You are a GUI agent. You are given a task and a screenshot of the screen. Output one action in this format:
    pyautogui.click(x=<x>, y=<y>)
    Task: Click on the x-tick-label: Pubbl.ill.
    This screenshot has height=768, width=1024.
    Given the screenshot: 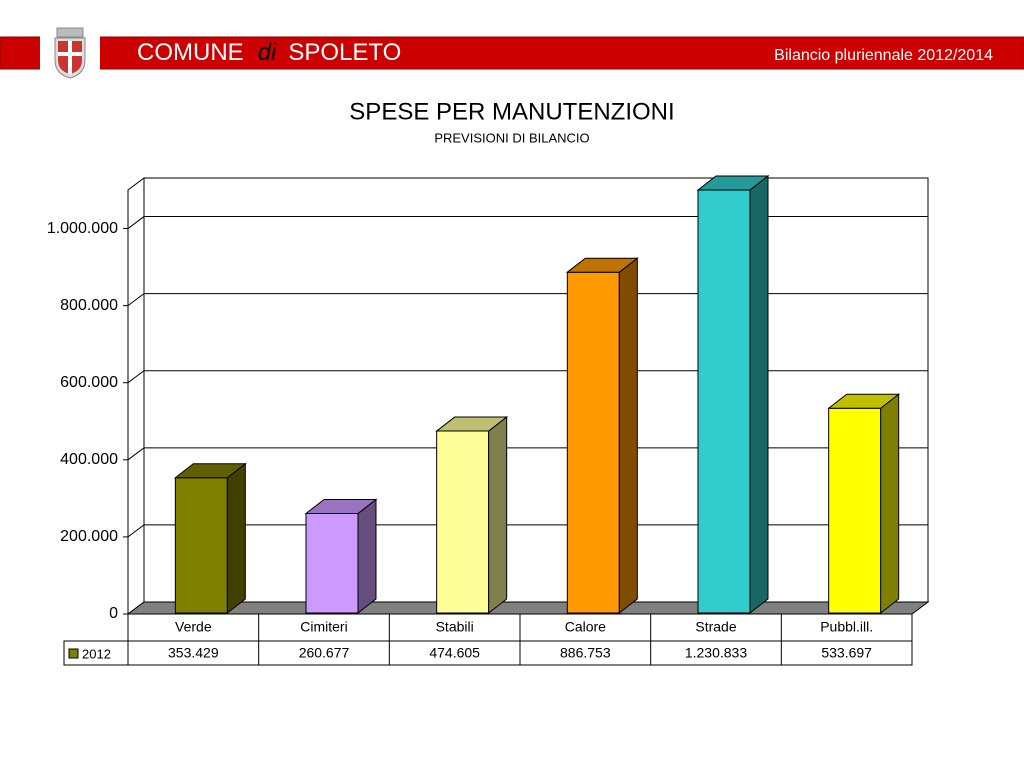 What is the action you would take?
    pyautogui.click(x=846, y=627)
    